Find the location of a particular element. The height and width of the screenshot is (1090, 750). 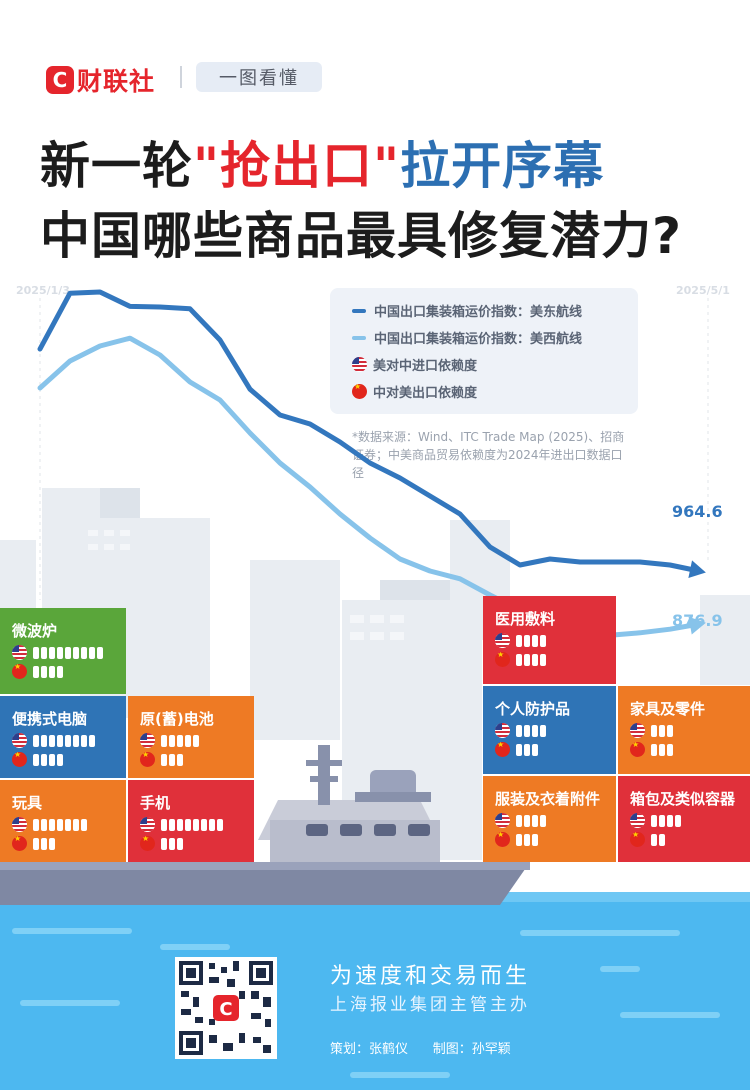

legend-label-east: 中国出口集装箱运价指数：美东航线 is located at coordinates (478, 312).